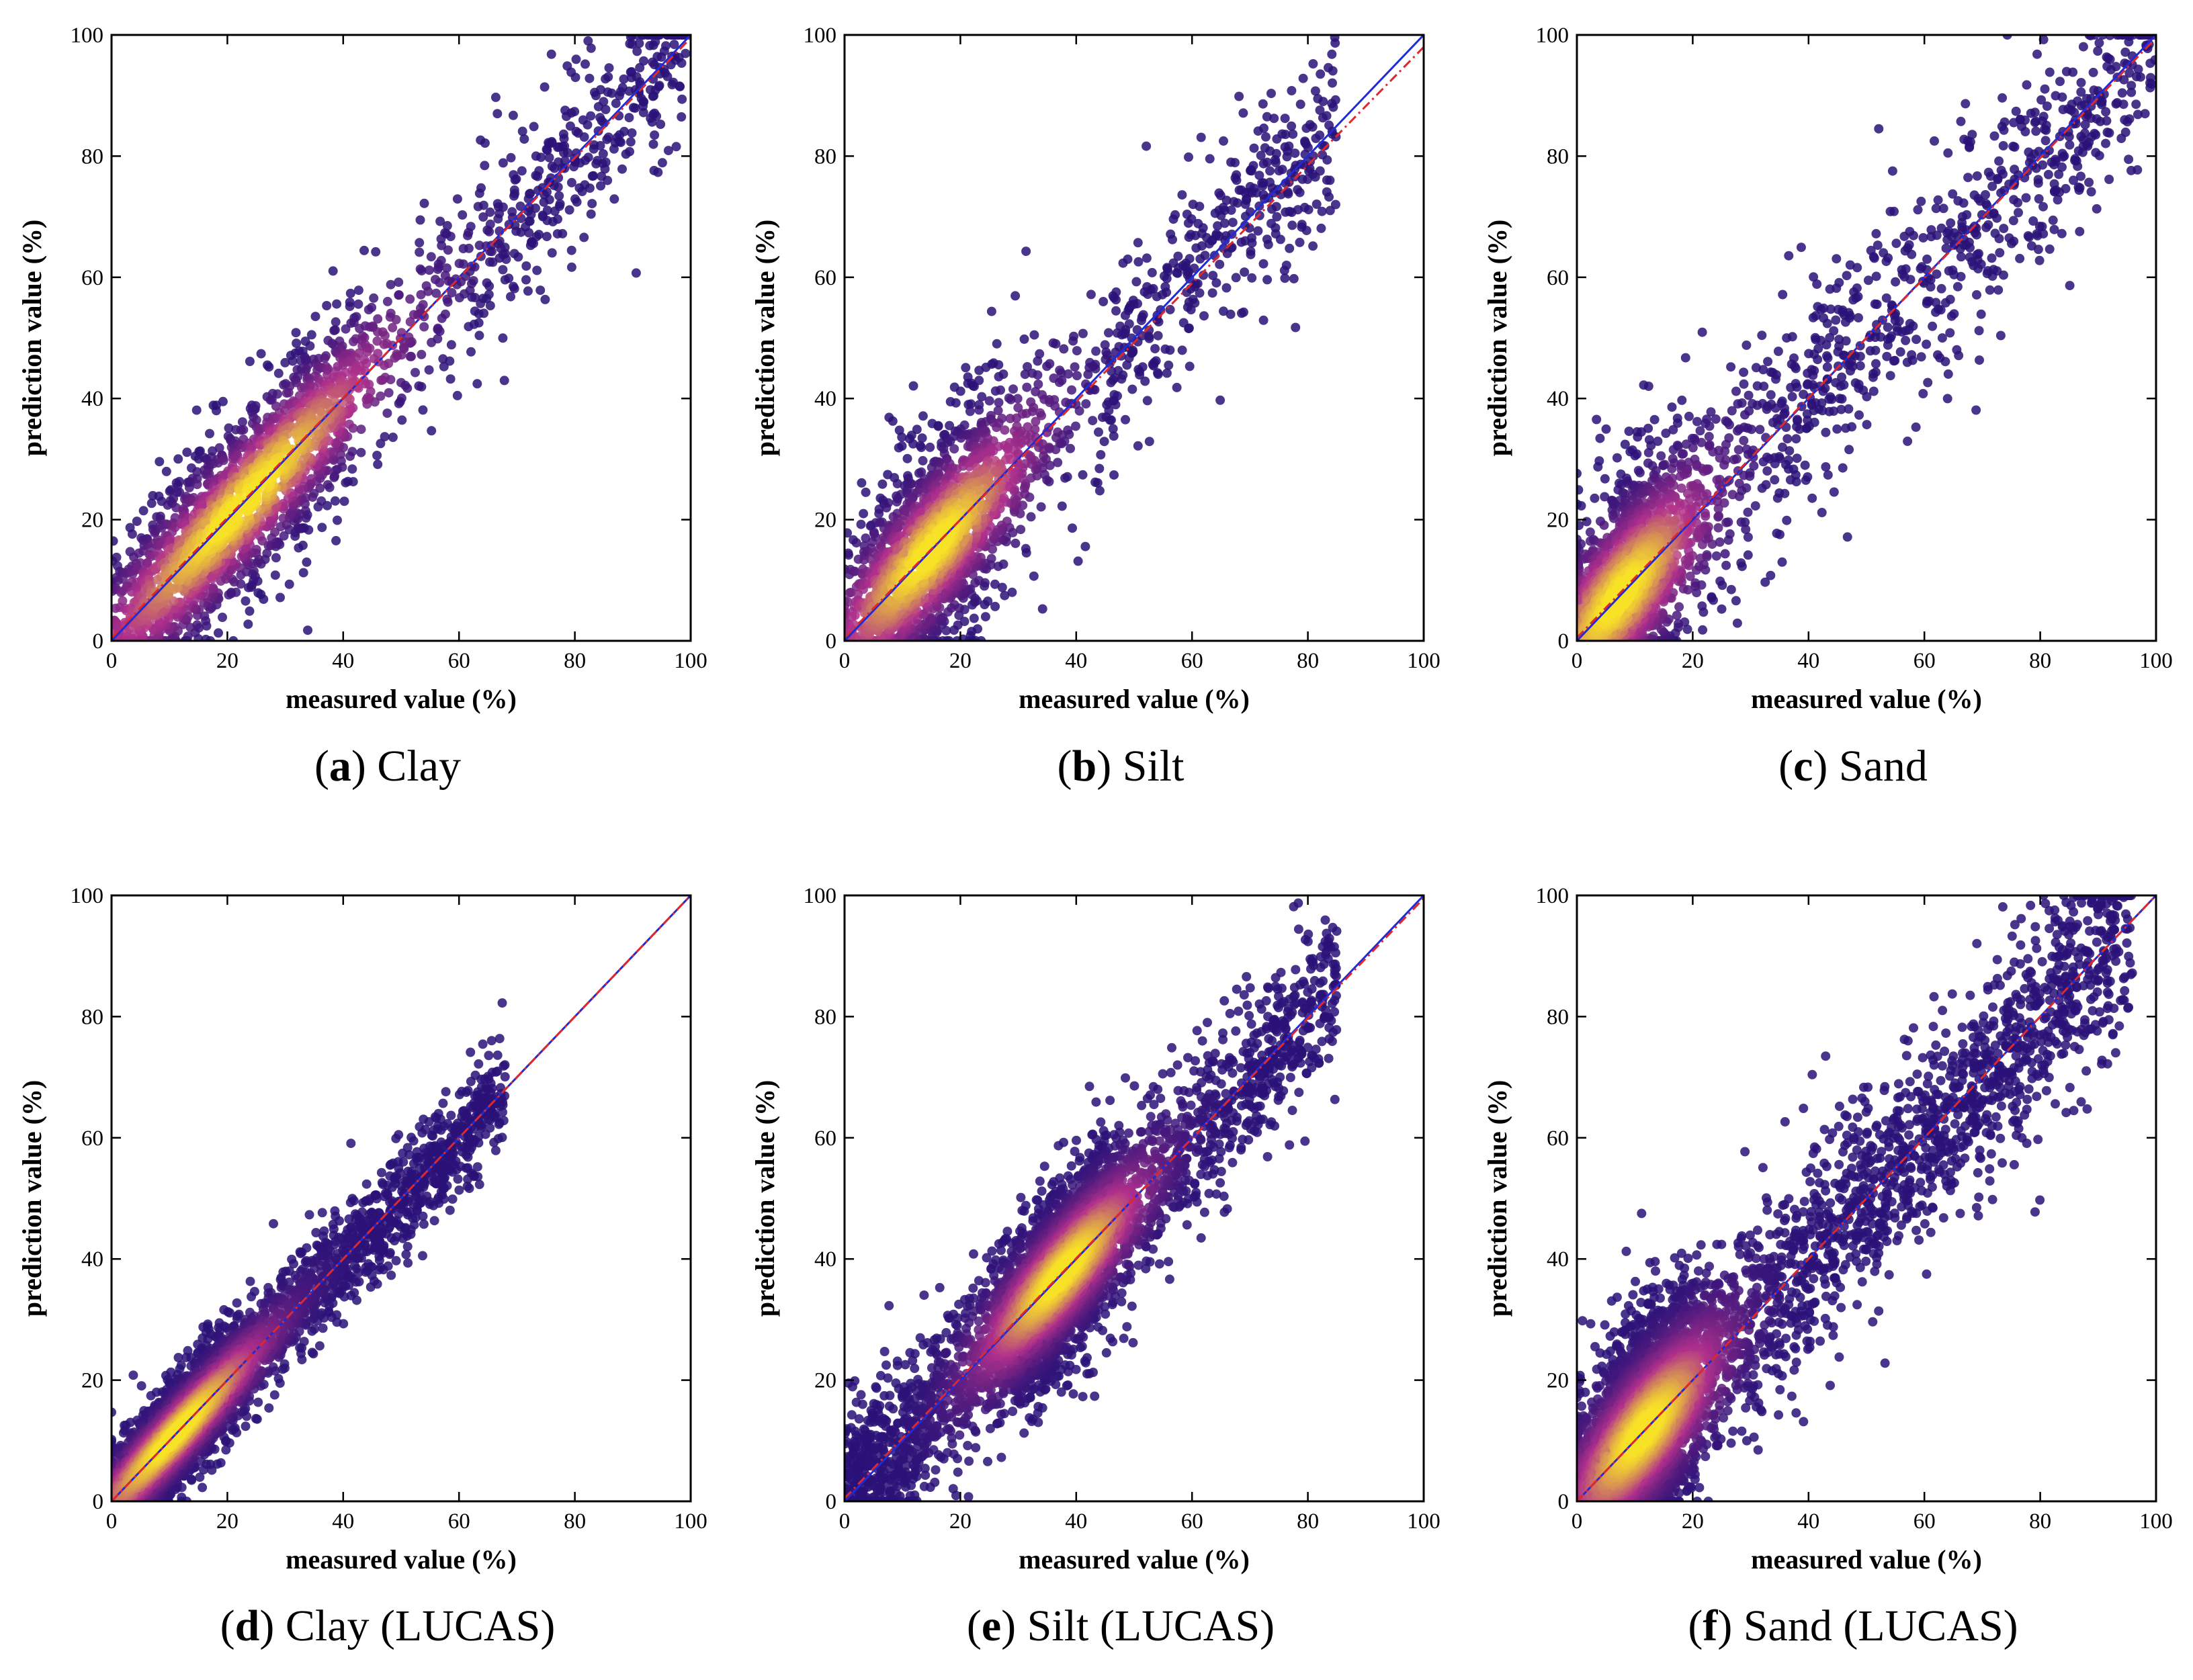 The width and height of the screenshot is (2193, 1680). Describe the element at coordinates (765, 338) in the screenshot. I see `y-axis-label: prediction value (%)` at that location.